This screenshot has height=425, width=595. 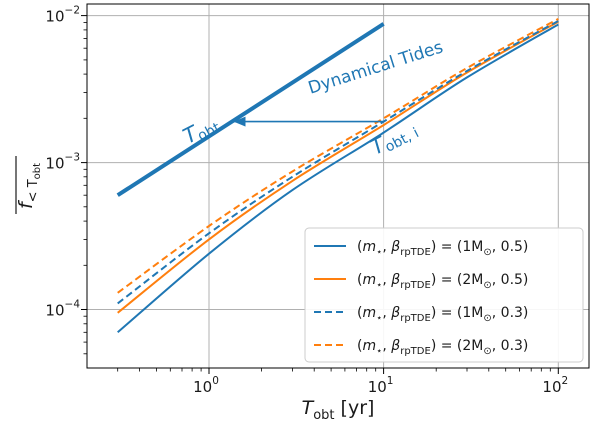 I want to click on y-tick-label-exponent: −4, so click(x=73, y=305).